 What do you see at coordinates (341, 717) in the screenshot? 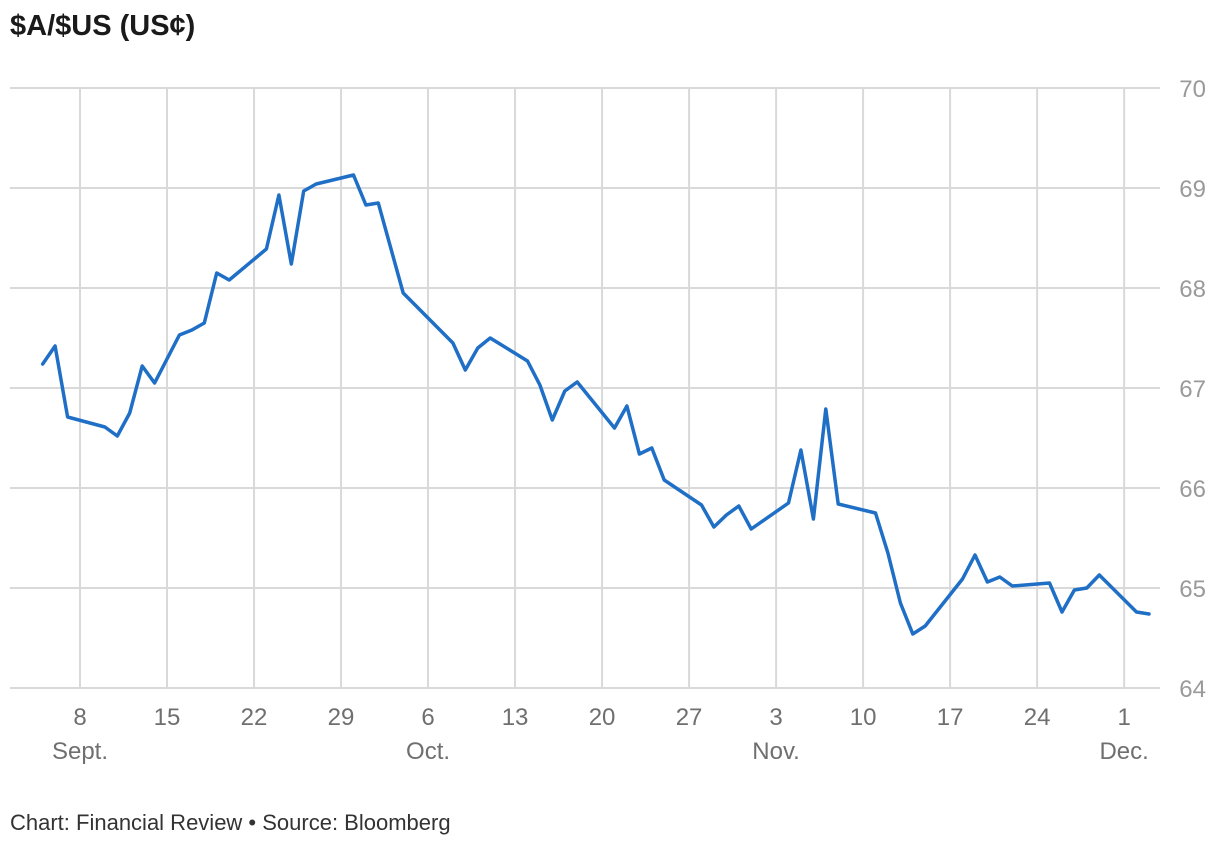
I see `x-tick-label-3: 29` at bounding box center [341, 717].